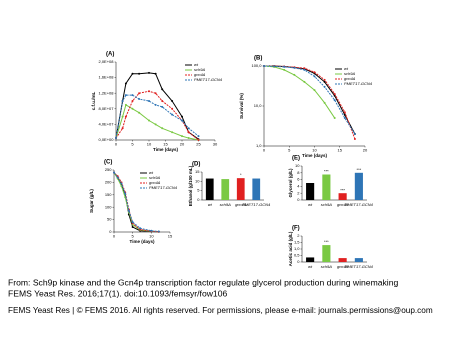 This screenshot has width=450, height=338. I want to click on y-tick-label: 250, so click(108, 169).